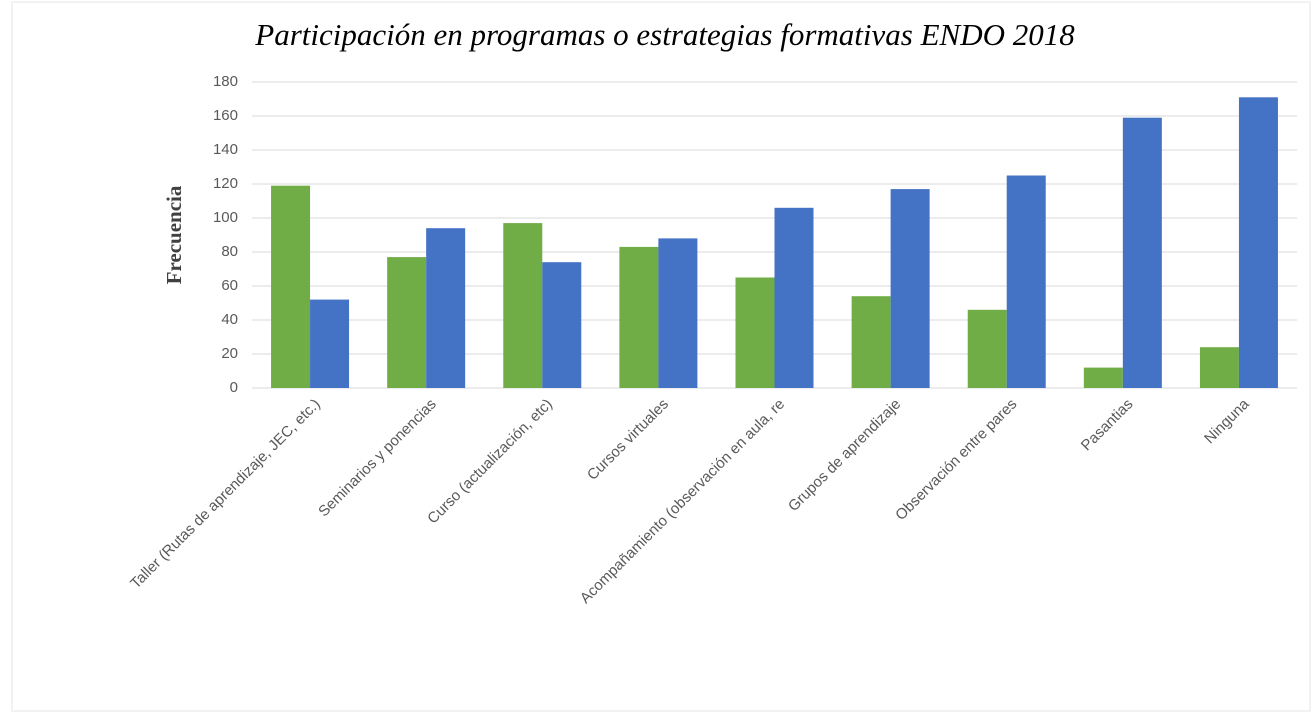  I want to click on y-tick-label: 80, so click(229, 251).